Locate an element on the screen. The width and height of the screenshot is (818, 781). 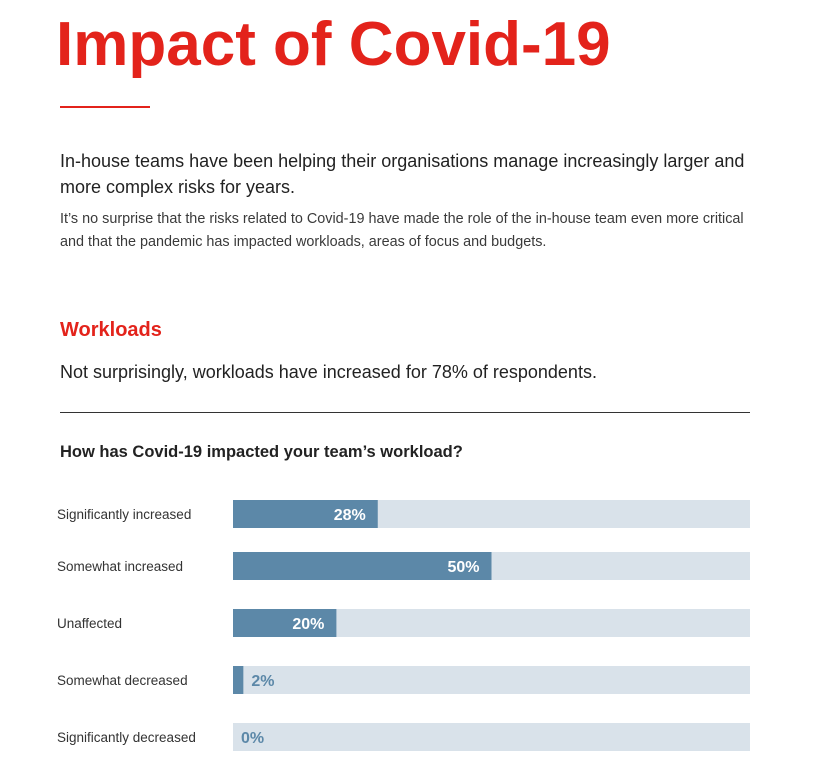
page-title: Impact of Covid-19 is located at coordinates (333, 44).